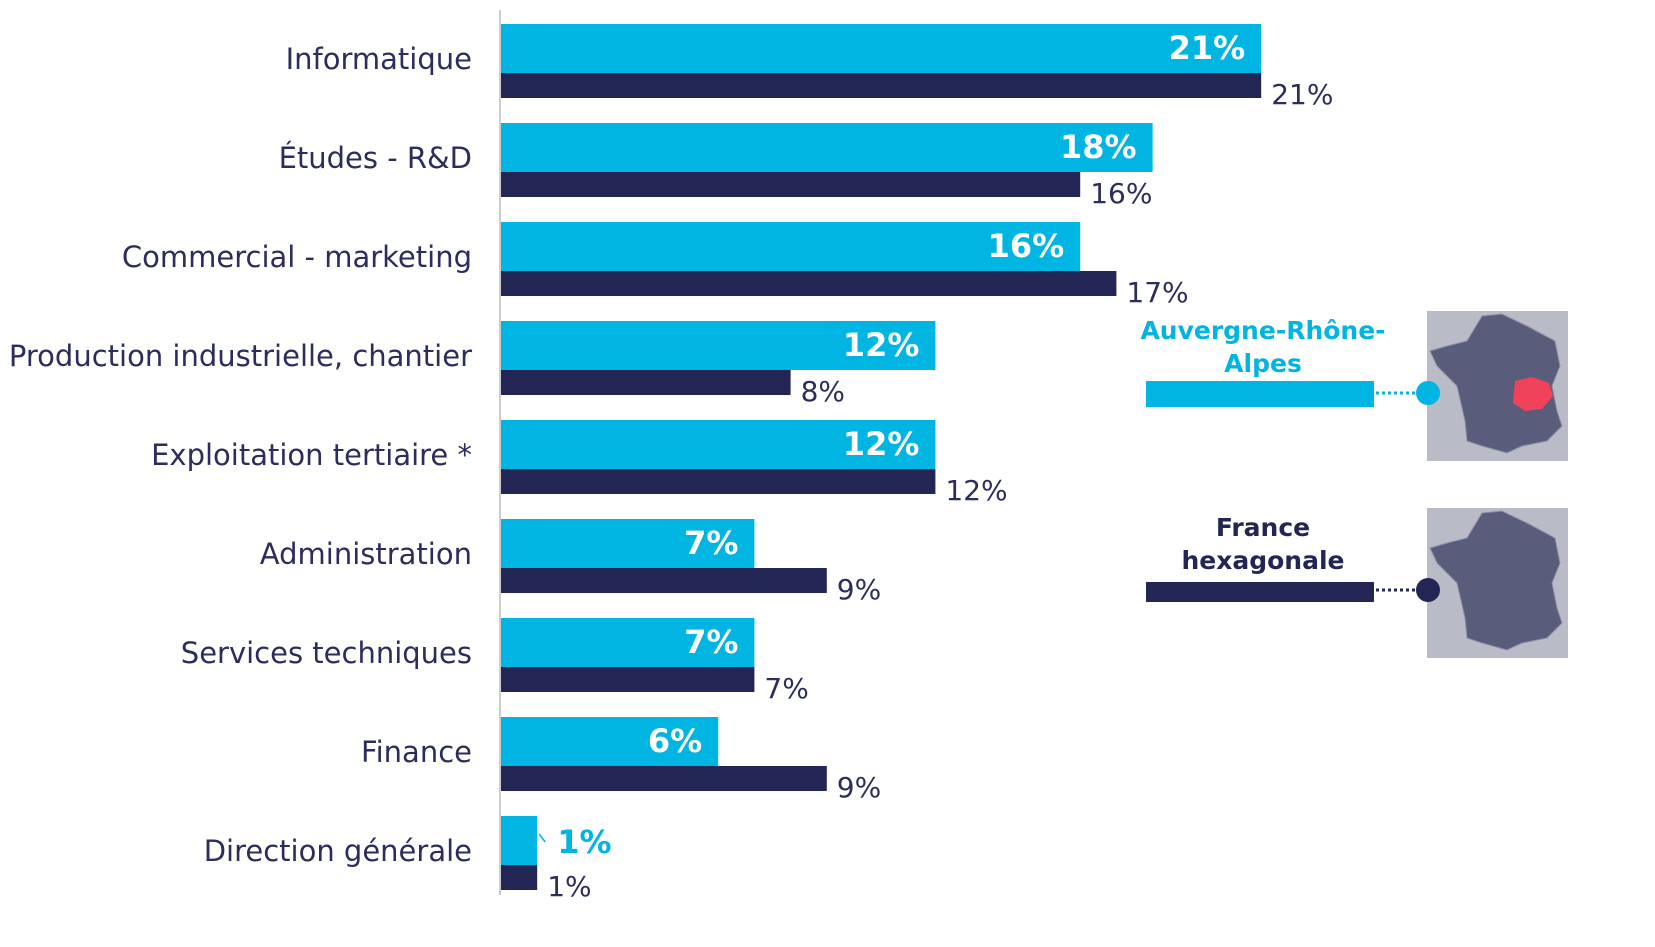  Describe the element at coordinates (1098, 147) in the screenshot. I see `value-label: 18%` at that location.